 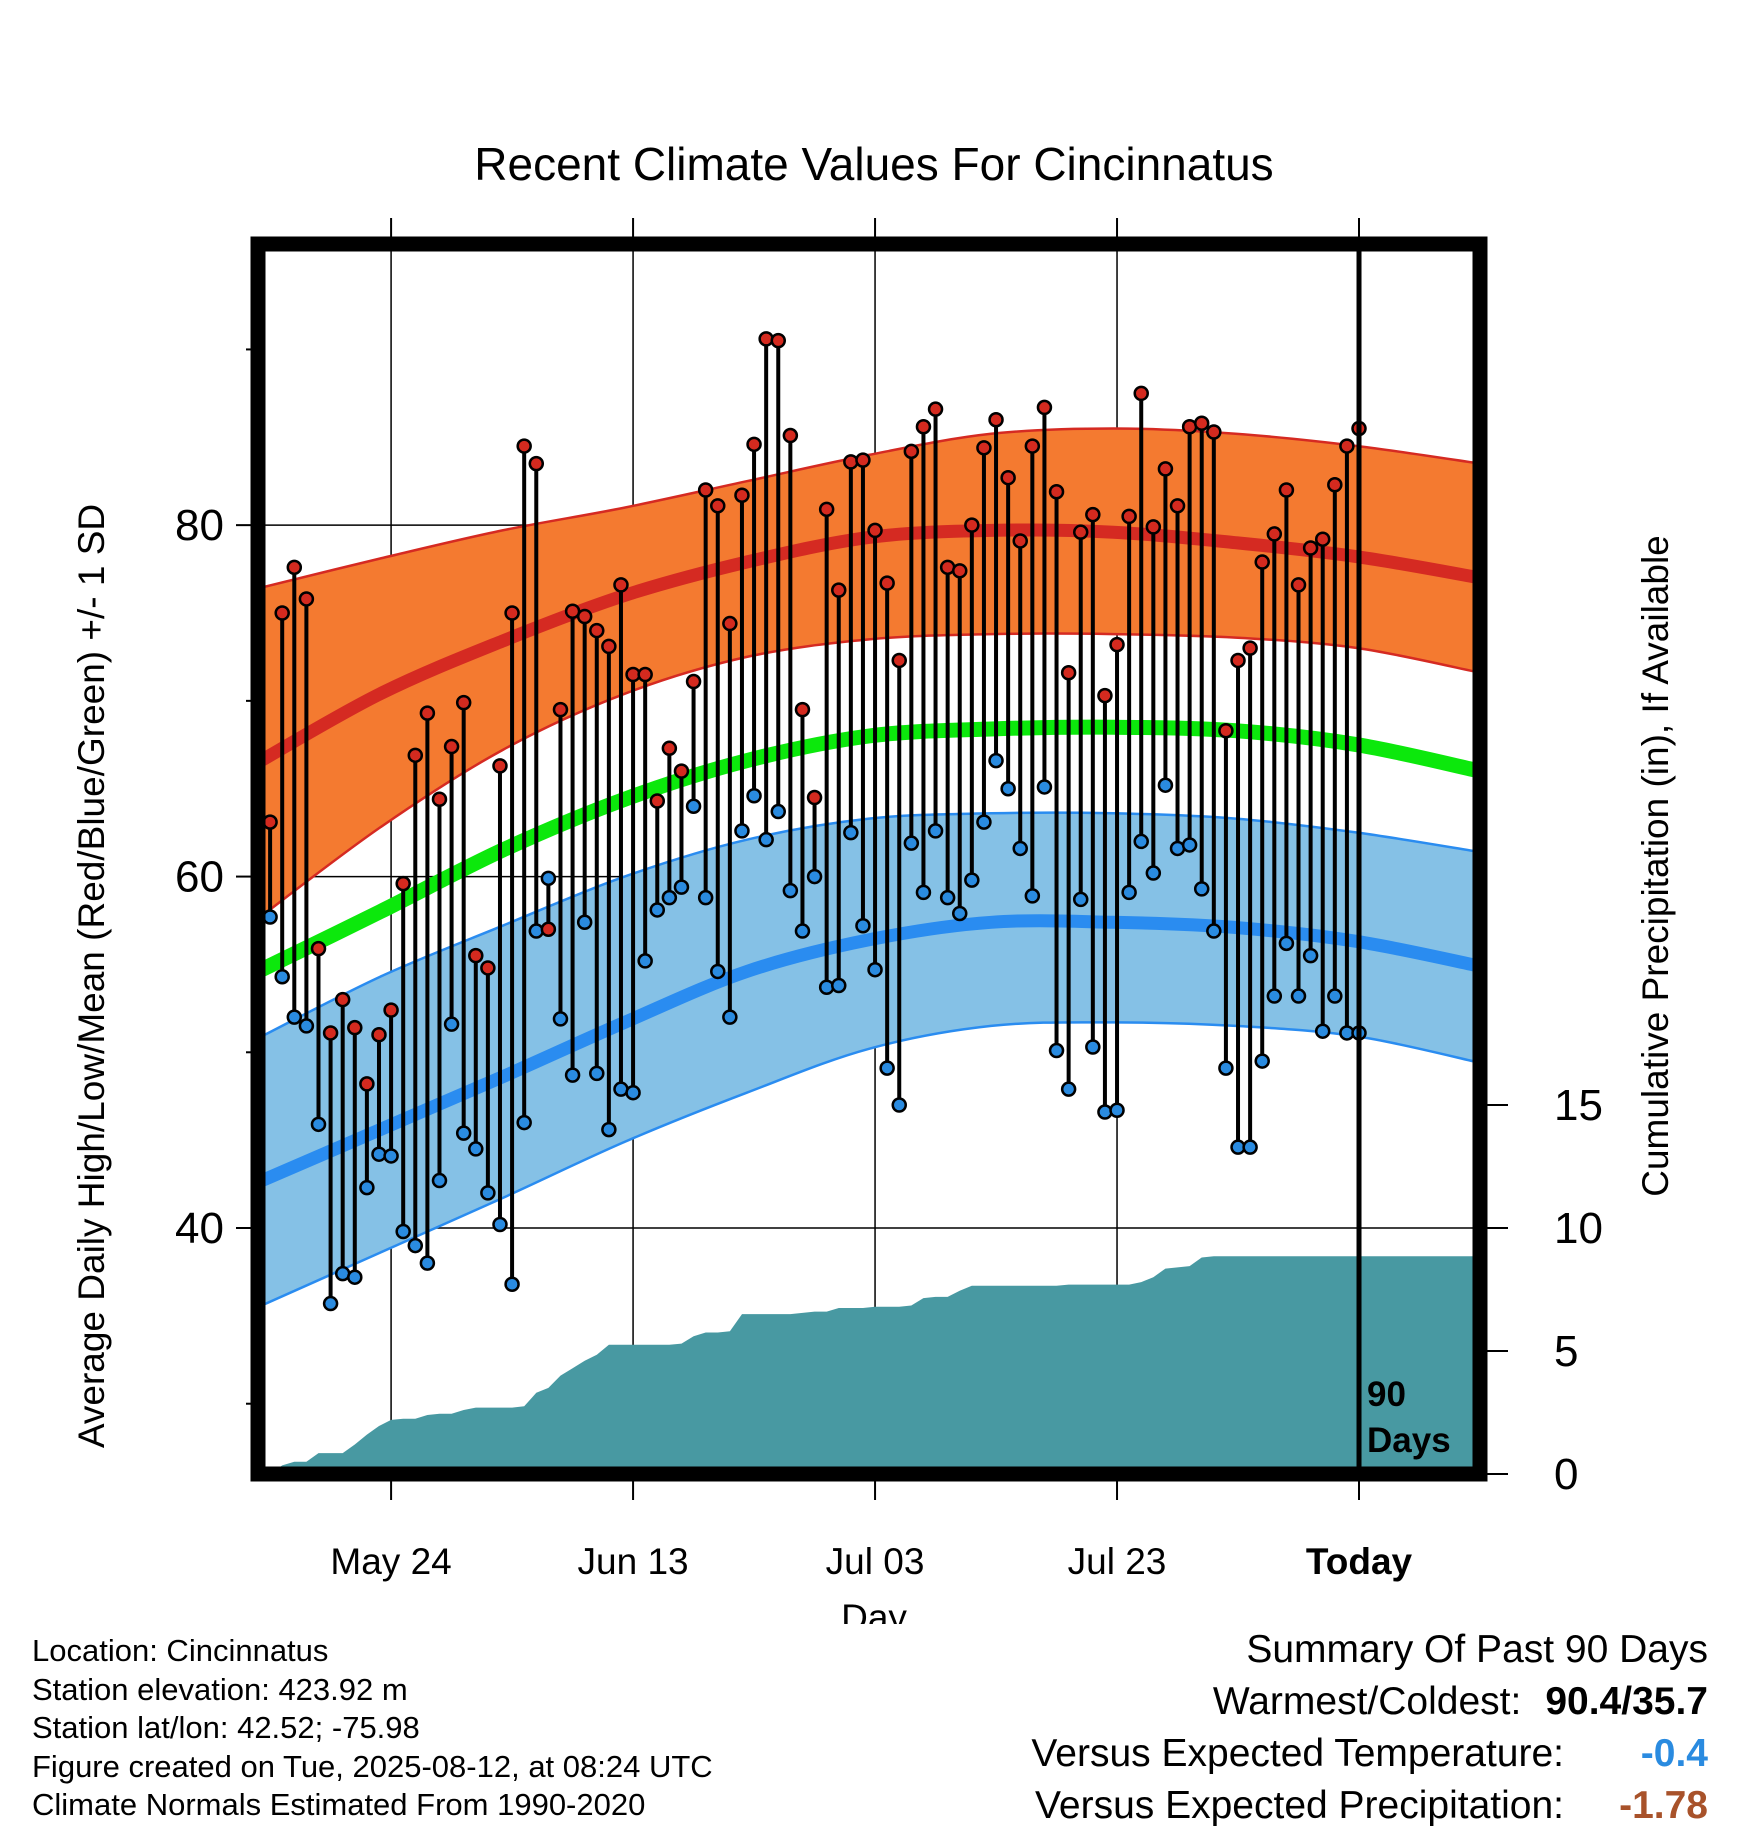 I want to click on x-tick-label-0: May 24, so click(x=390, y=1561).